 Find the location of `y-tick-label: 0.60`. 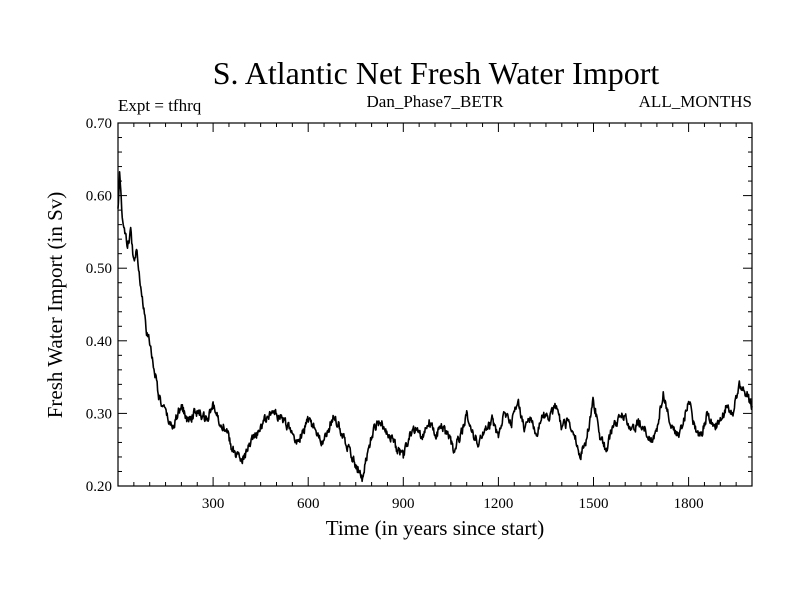

y-tick-label: 0.60 is located at coordinates (99, 197).